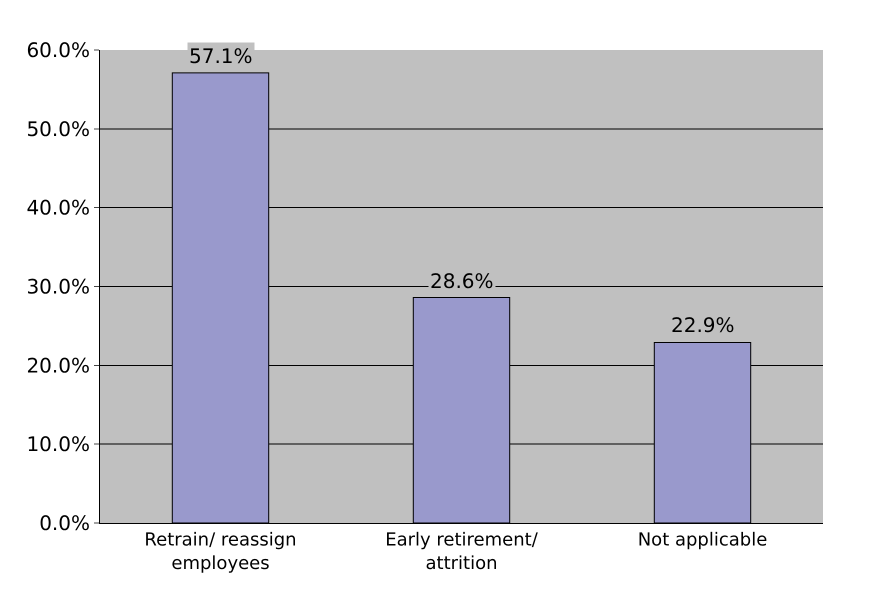 The image size is (883, 613). Describe the element at coordinates (64, 523) in the screenshot. I see `y-tick-label: 0.0%` at that location.